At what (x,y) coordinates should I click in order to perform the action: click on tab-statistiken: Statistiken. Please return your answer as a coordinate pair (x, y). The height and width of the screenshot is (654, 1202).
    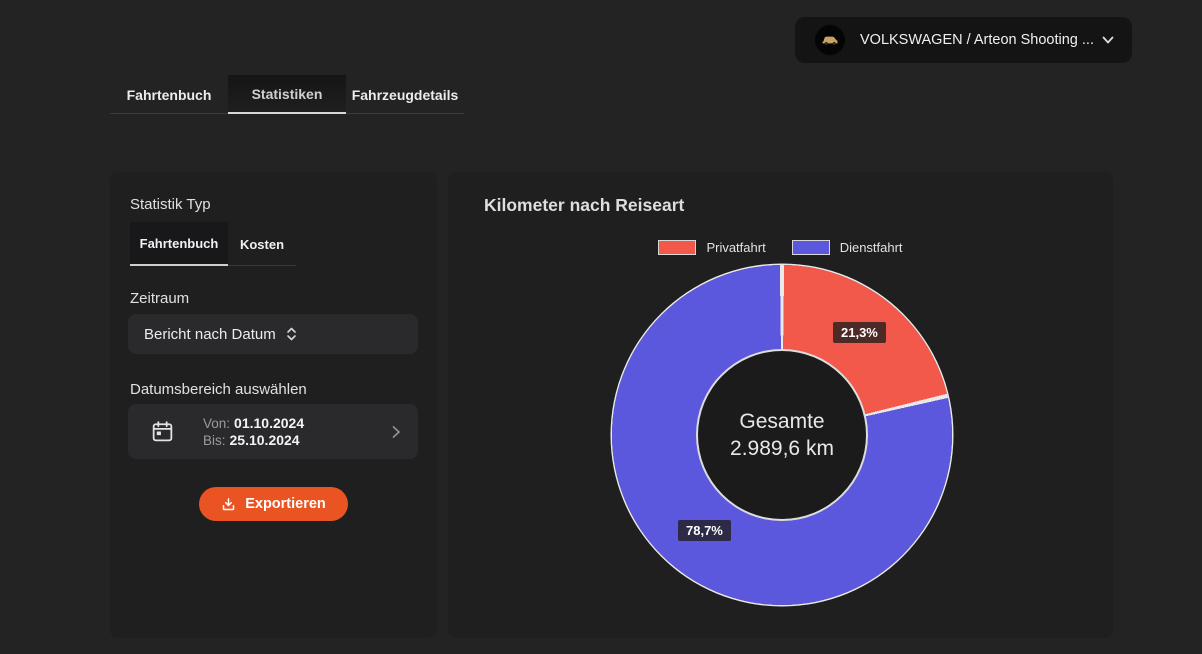
    Looking at the image, I should click on (287, 94).